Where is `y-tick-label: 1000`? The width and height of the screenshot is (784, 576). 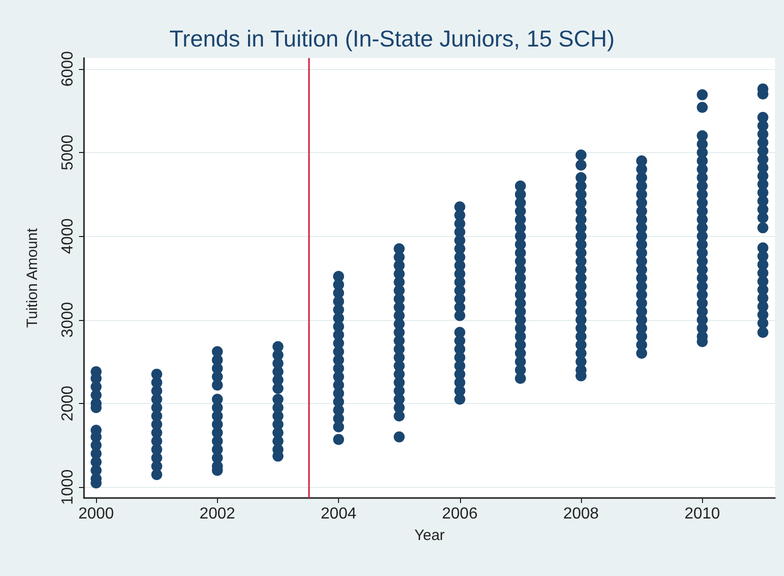 y-tick-label: 1000 is located at coordinates (68, 487).